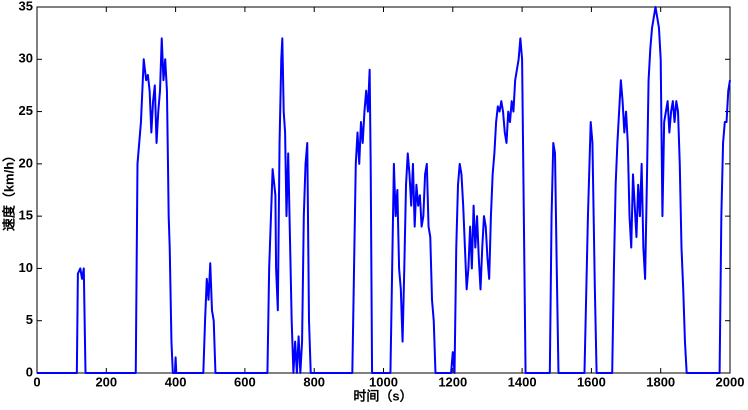  Describe the element at coordinates (245, 381) in the screenshot. I see `x-tick-label: 600` at that location.